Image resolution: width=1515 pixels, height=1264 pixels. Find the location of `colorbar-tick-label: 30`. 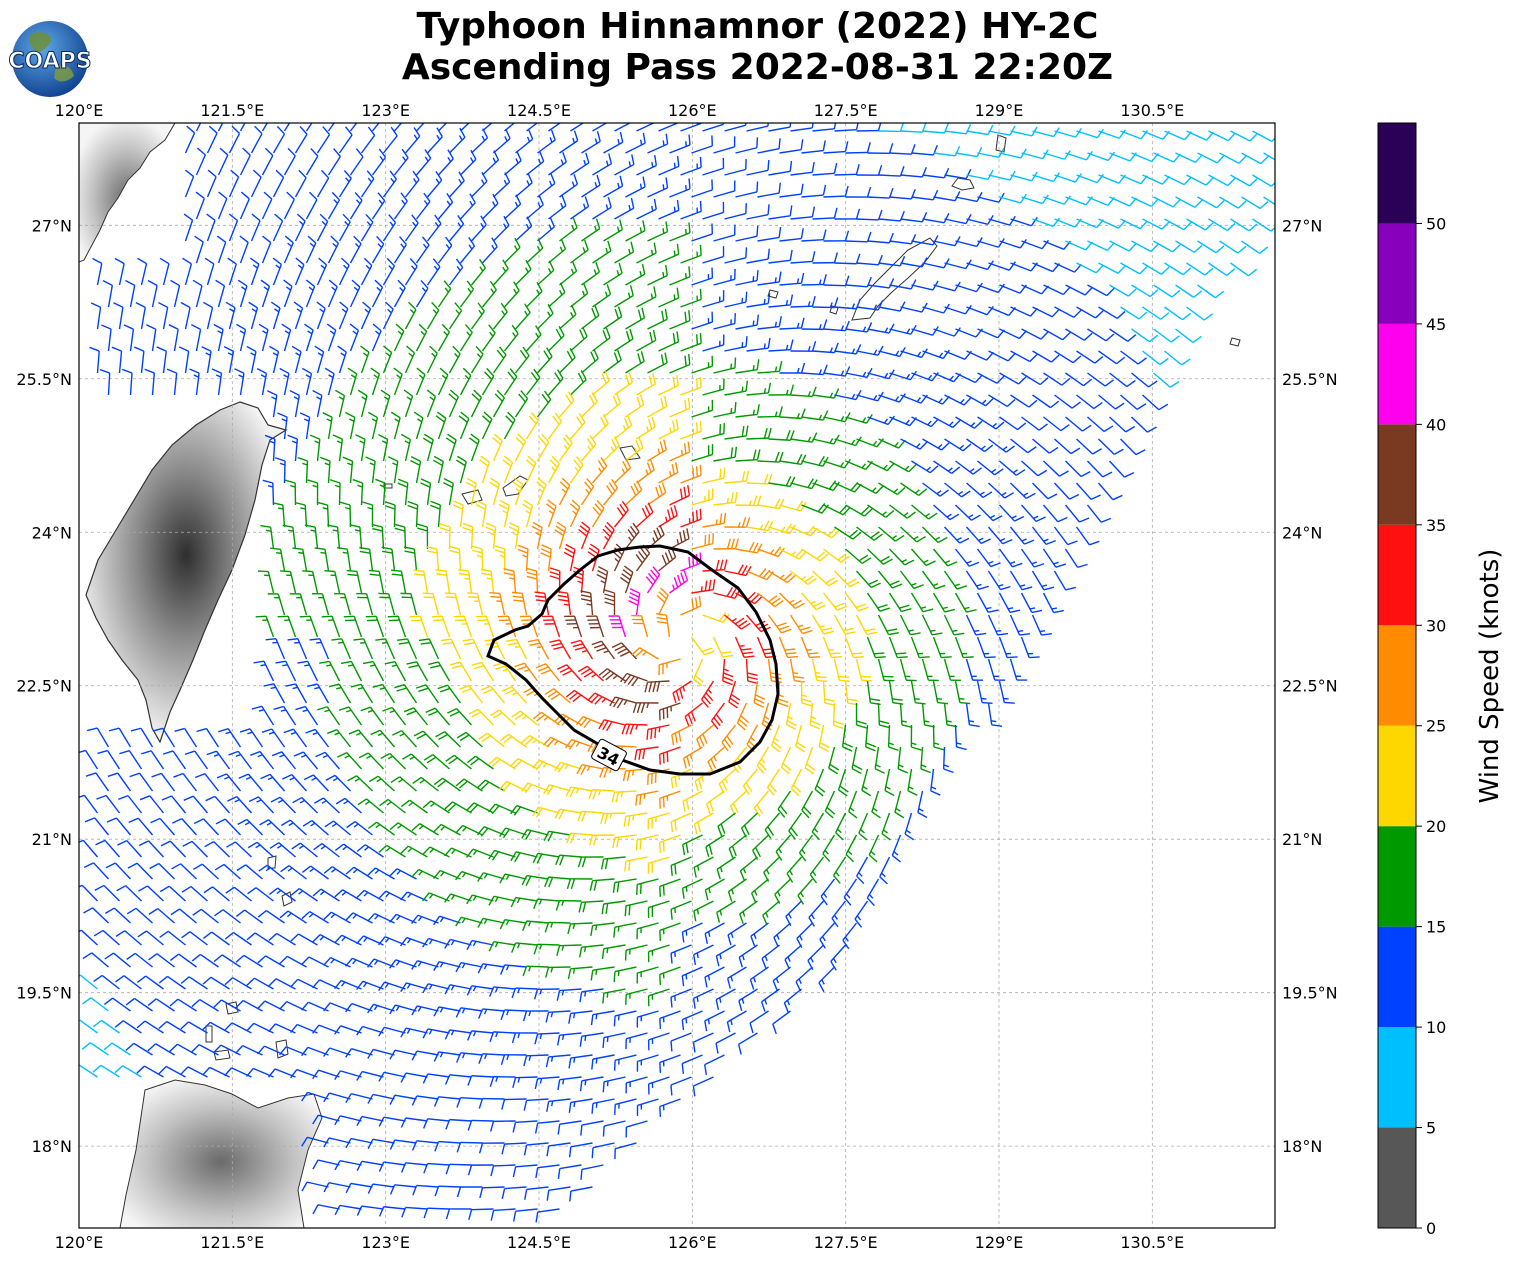

colorbar-tick-label: 30 is located at coordinates (1436, 625).